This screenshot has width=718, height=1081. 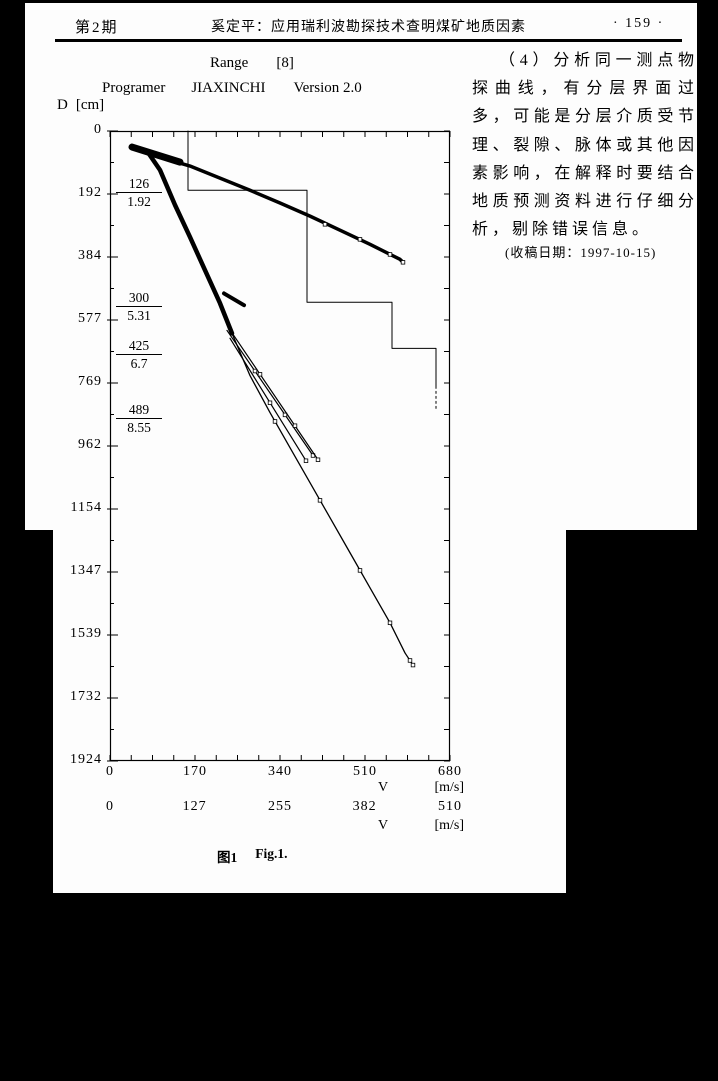 What do you see at coordinates (90, 255) in the screenshot?
I see `y-tick-label: 384` at bounding box center [90, 255].